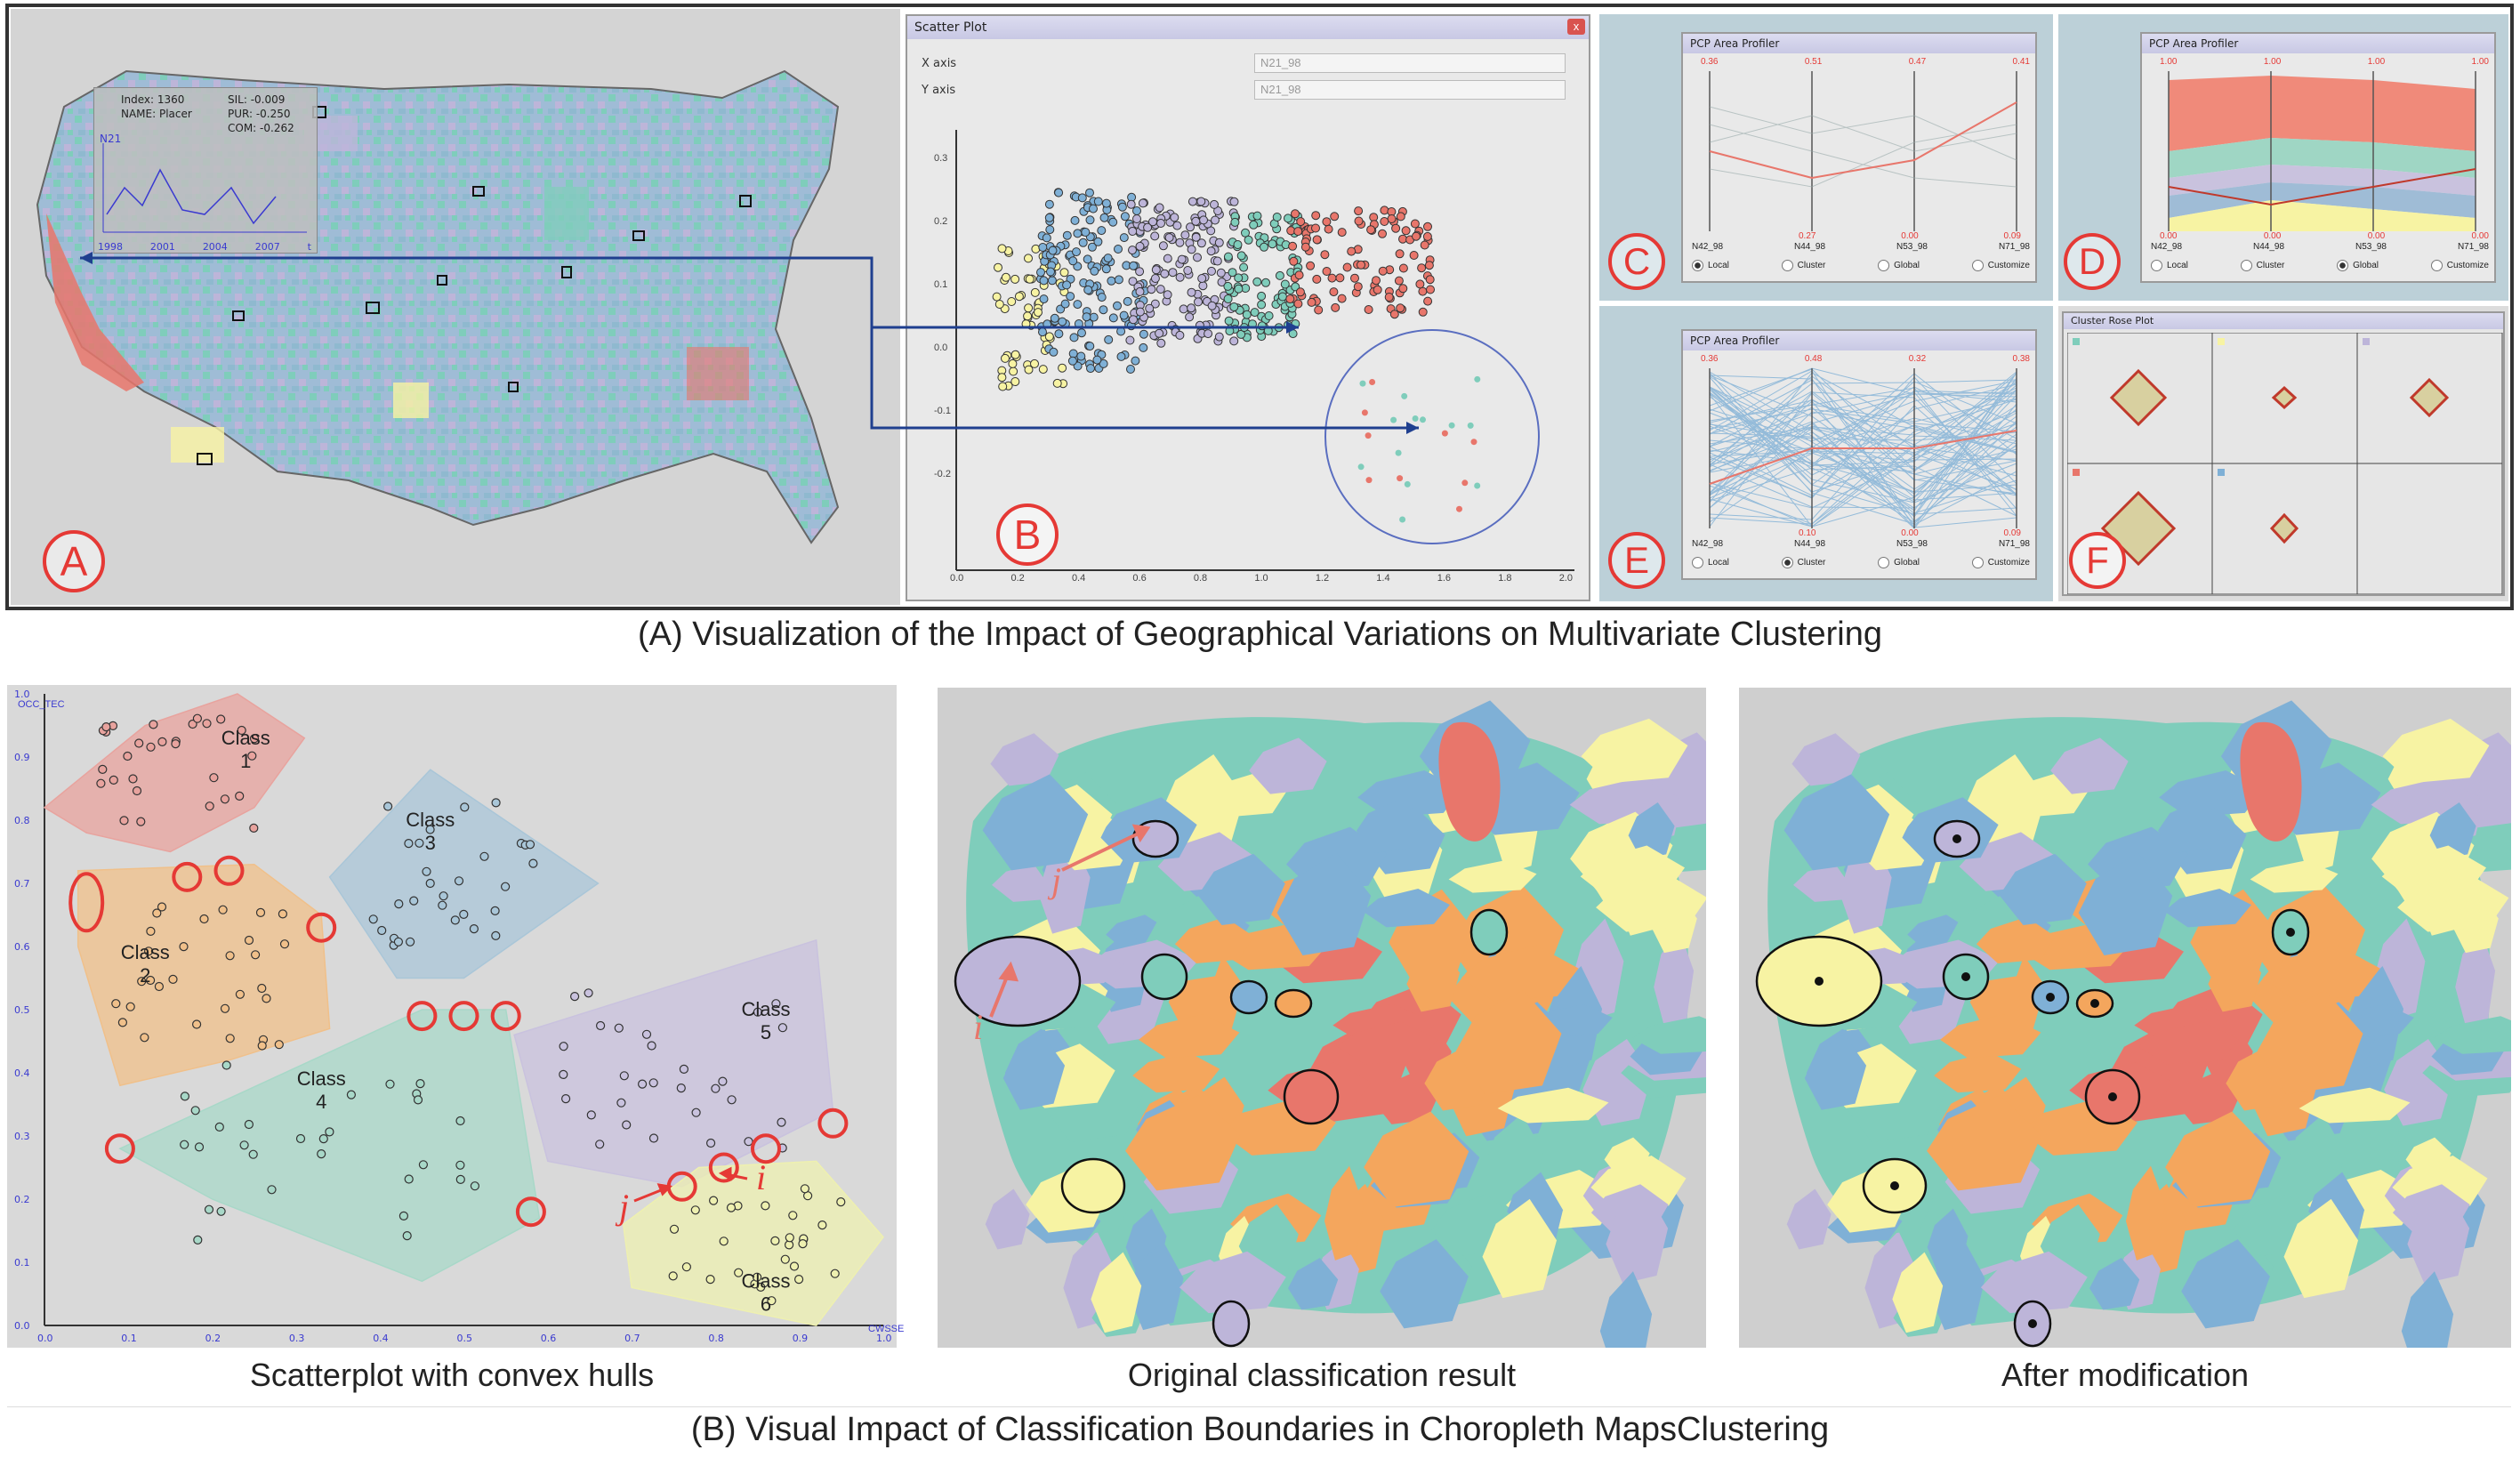 The height and width of the screenshot is (1458, 2520). I want to click on pcp-c-titlebar: PCP Area Profiler, so click(1859, 43).